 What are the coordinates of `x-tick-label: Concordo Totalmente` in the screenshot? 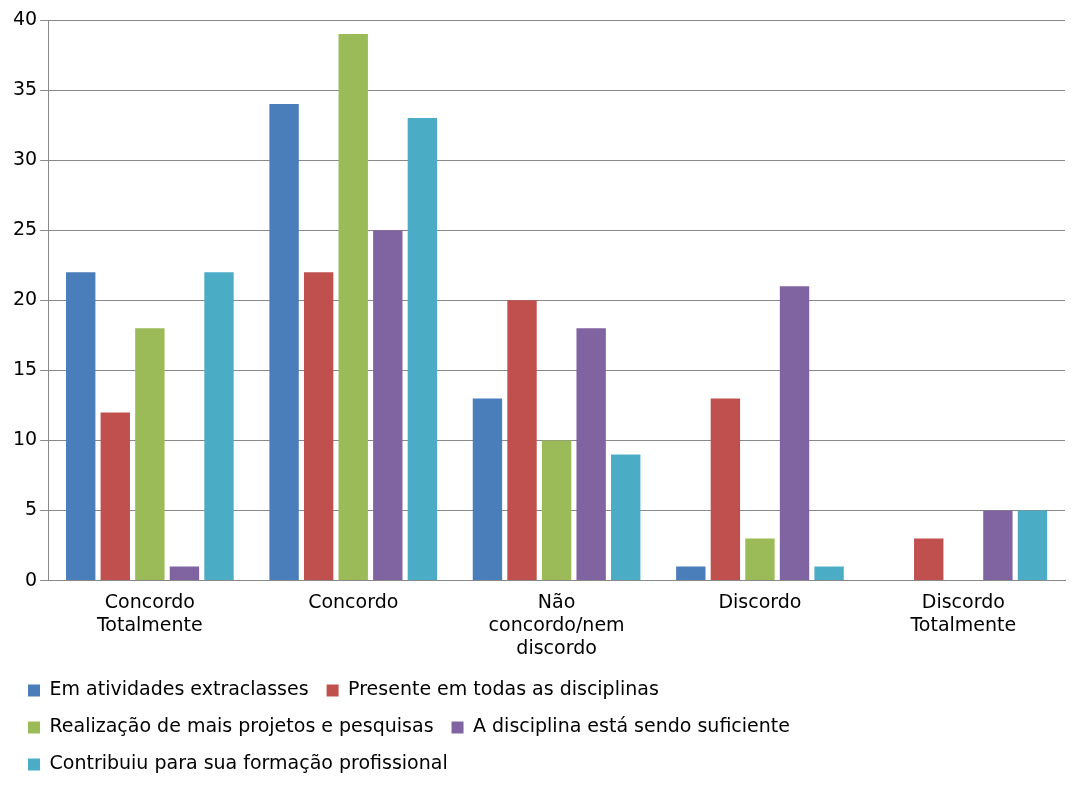 It's located at (149, 612).